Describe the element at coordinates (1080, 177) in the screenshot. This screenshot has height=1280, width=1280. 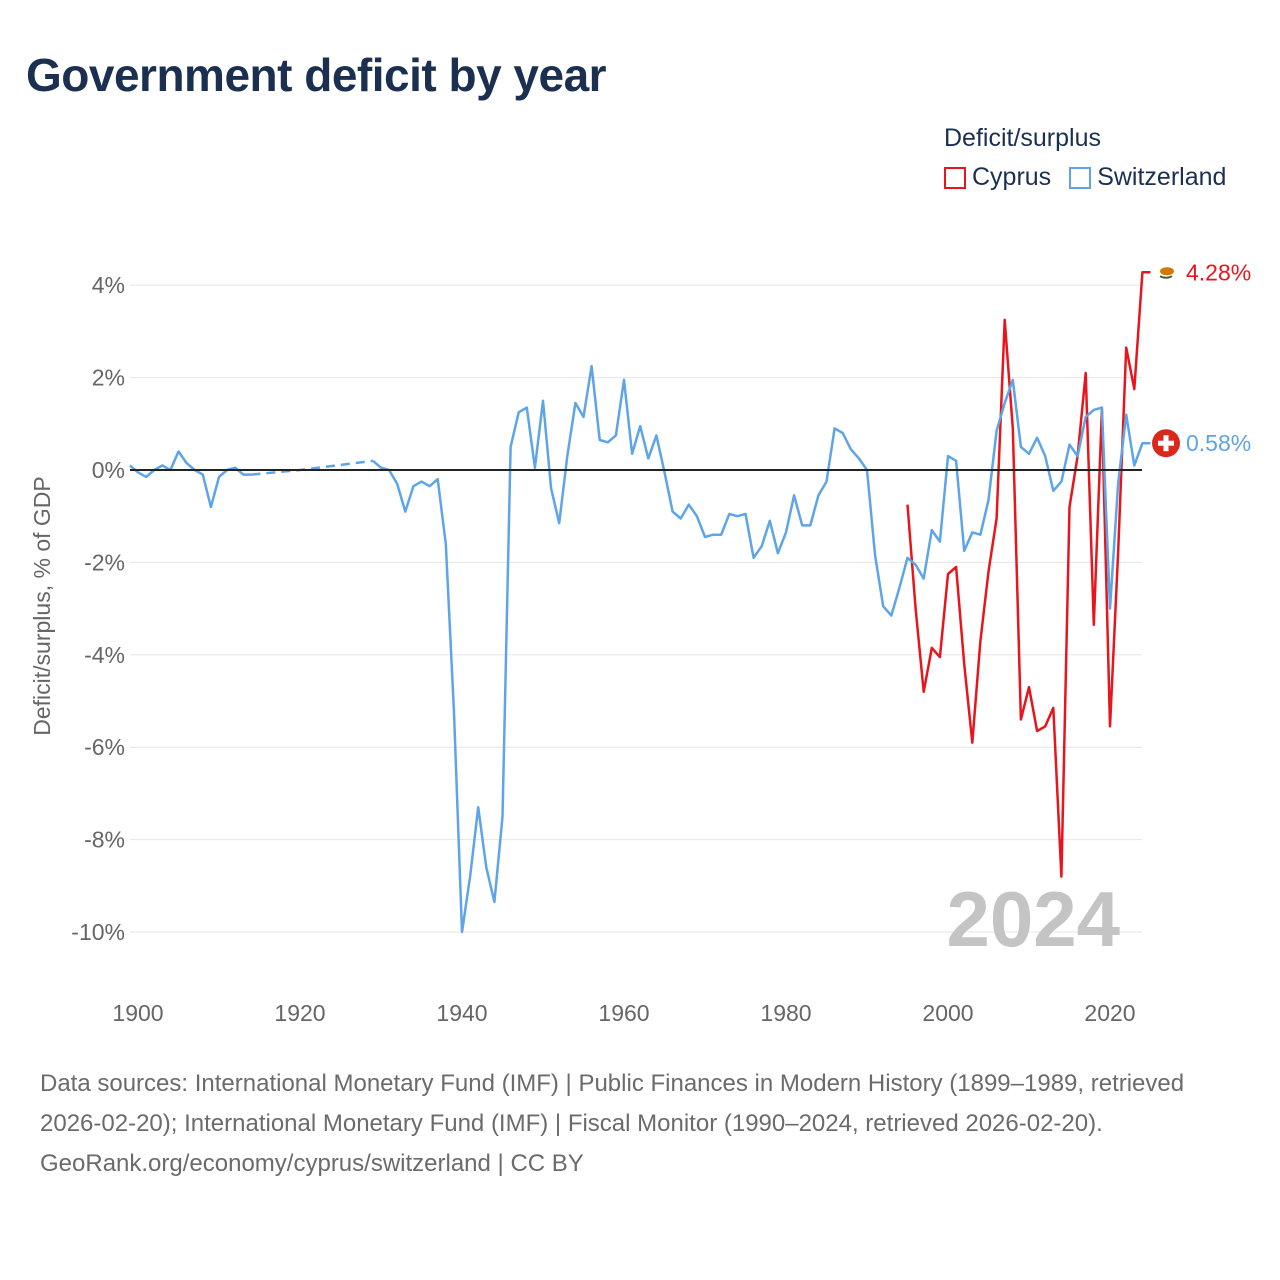
I see `legend-swatch-switzerland` at that location.